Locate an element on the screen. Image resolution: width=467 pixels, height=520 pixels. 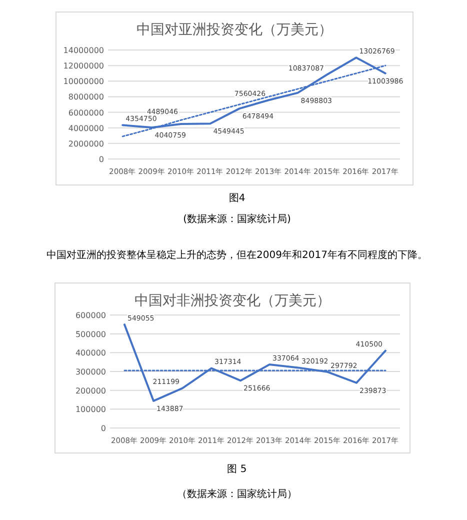
text: 中国对亚洲的投资整体呈稳定上升的态势，但在2009年和2017年有不同程度的下降。 is located at coordinates (237, 255).